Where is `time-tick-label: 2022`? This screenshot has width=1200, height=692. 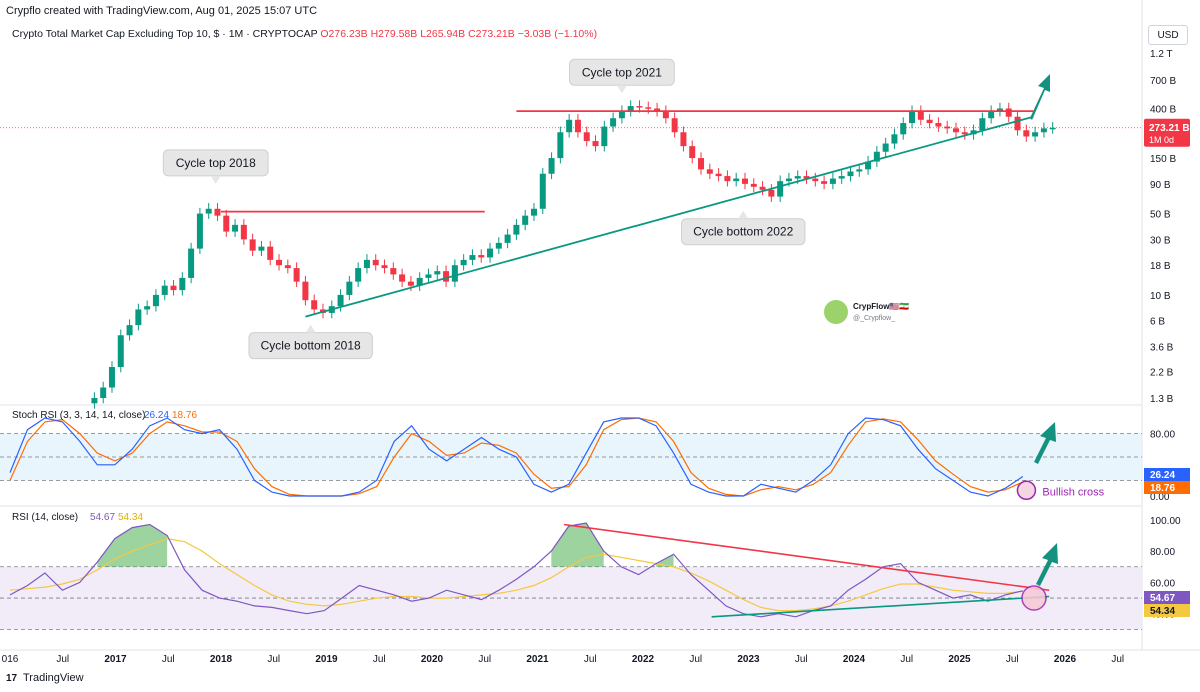
time-tick-label: 2022 is located at coordinates (643, 659).